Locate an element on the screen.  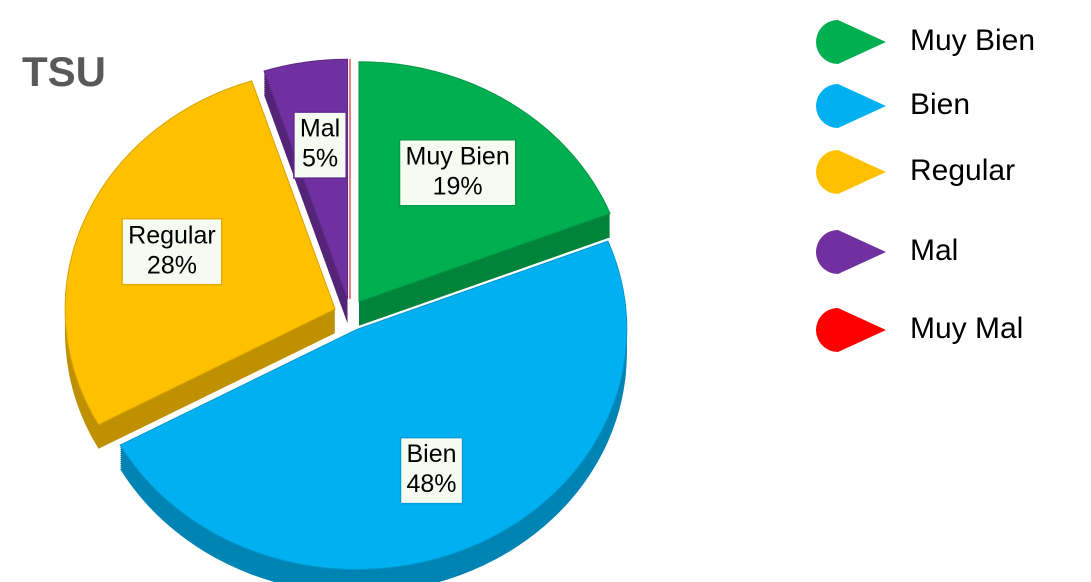
chart-title: TSU is located at coordinates (64, 71).